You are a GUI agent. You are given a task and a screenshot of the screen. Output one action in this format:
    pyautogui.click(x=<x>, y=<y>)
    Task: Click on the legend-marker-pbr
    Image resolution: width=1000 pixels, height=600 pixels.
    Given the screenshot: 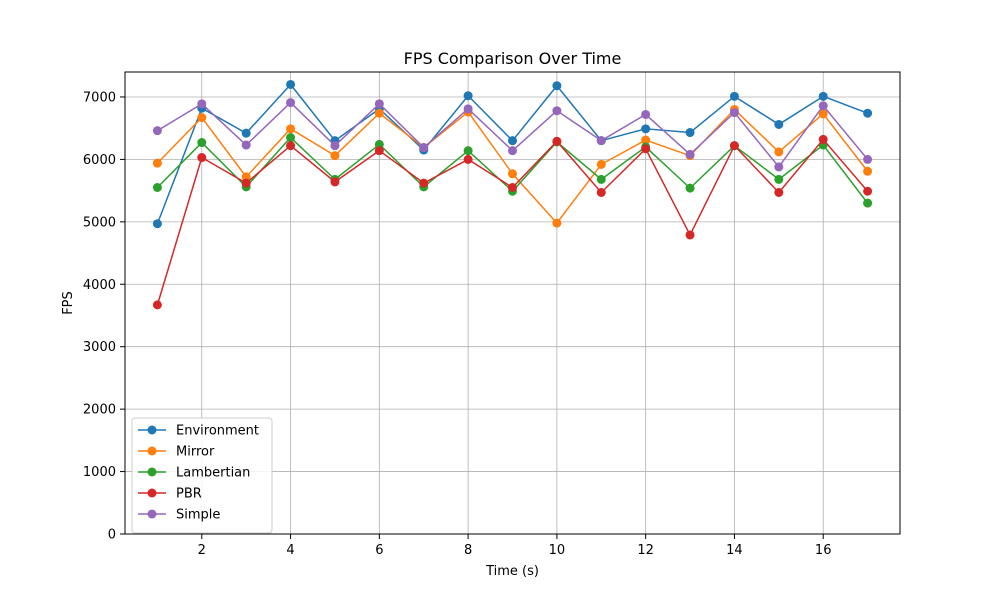 What is the action you would take?
    pyautogui.click(x=152, y=493)
    